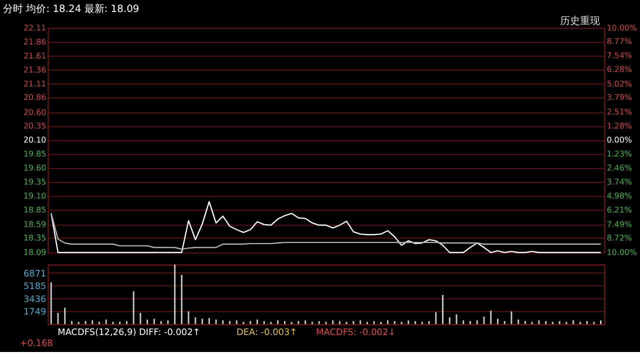 The width and height of the screenshot is (640, 364). I want to click on y-tick-label: 20.35, so click(34, 126).